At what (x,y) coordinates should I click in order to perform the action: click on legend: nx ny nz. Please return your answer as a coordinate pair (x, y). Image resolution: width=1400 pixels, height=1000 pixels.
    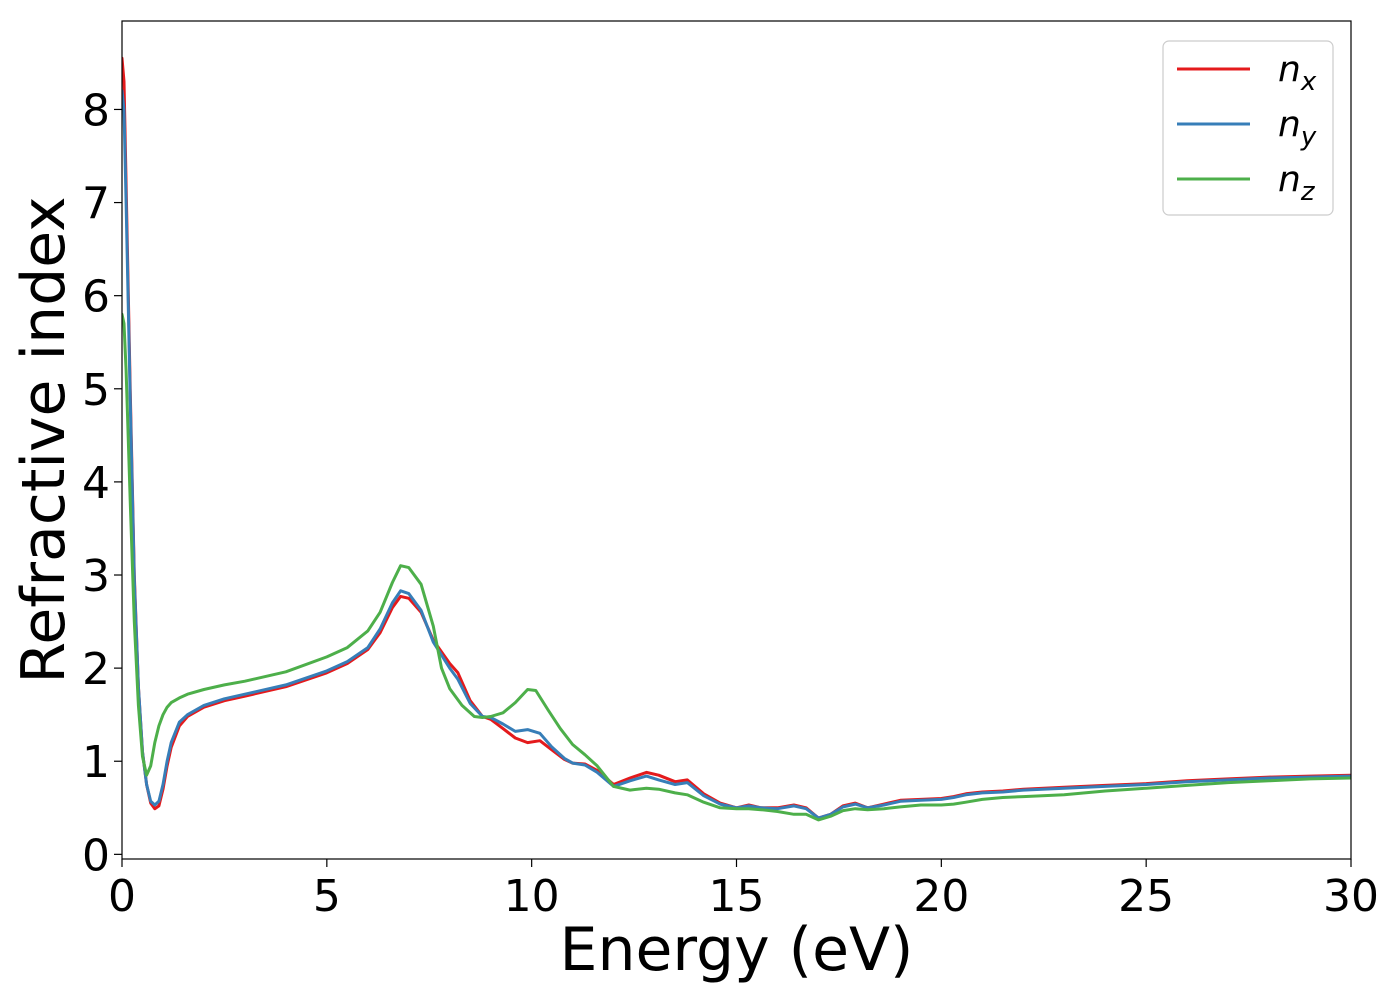
    Looking at the image, I should click on (1248, 128).